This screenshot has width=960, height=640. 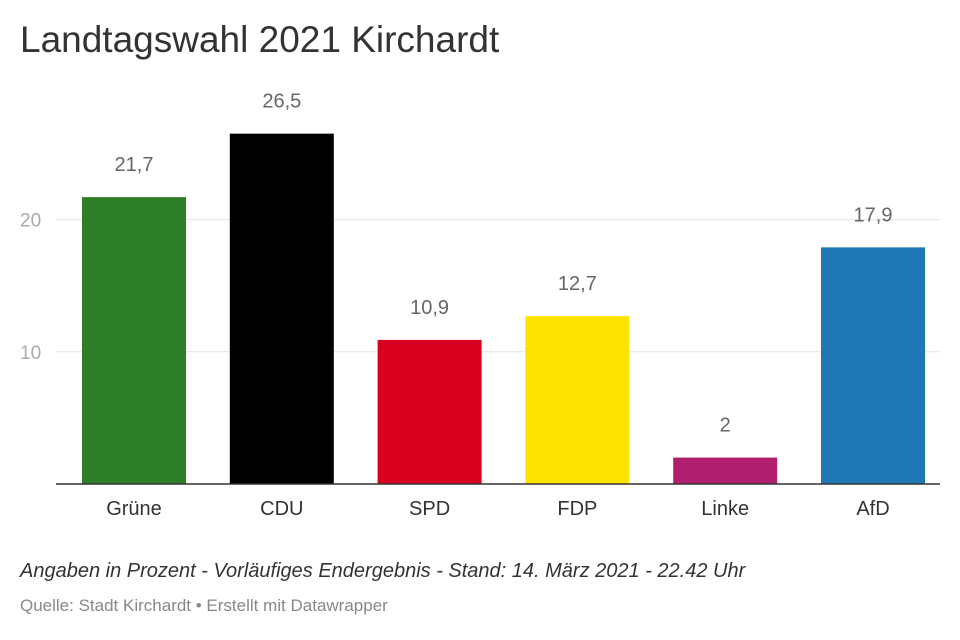 What do you see at coordinates (134, 340) in the screenshot?
I see `bar-grne` at bounding box center [134, 340].